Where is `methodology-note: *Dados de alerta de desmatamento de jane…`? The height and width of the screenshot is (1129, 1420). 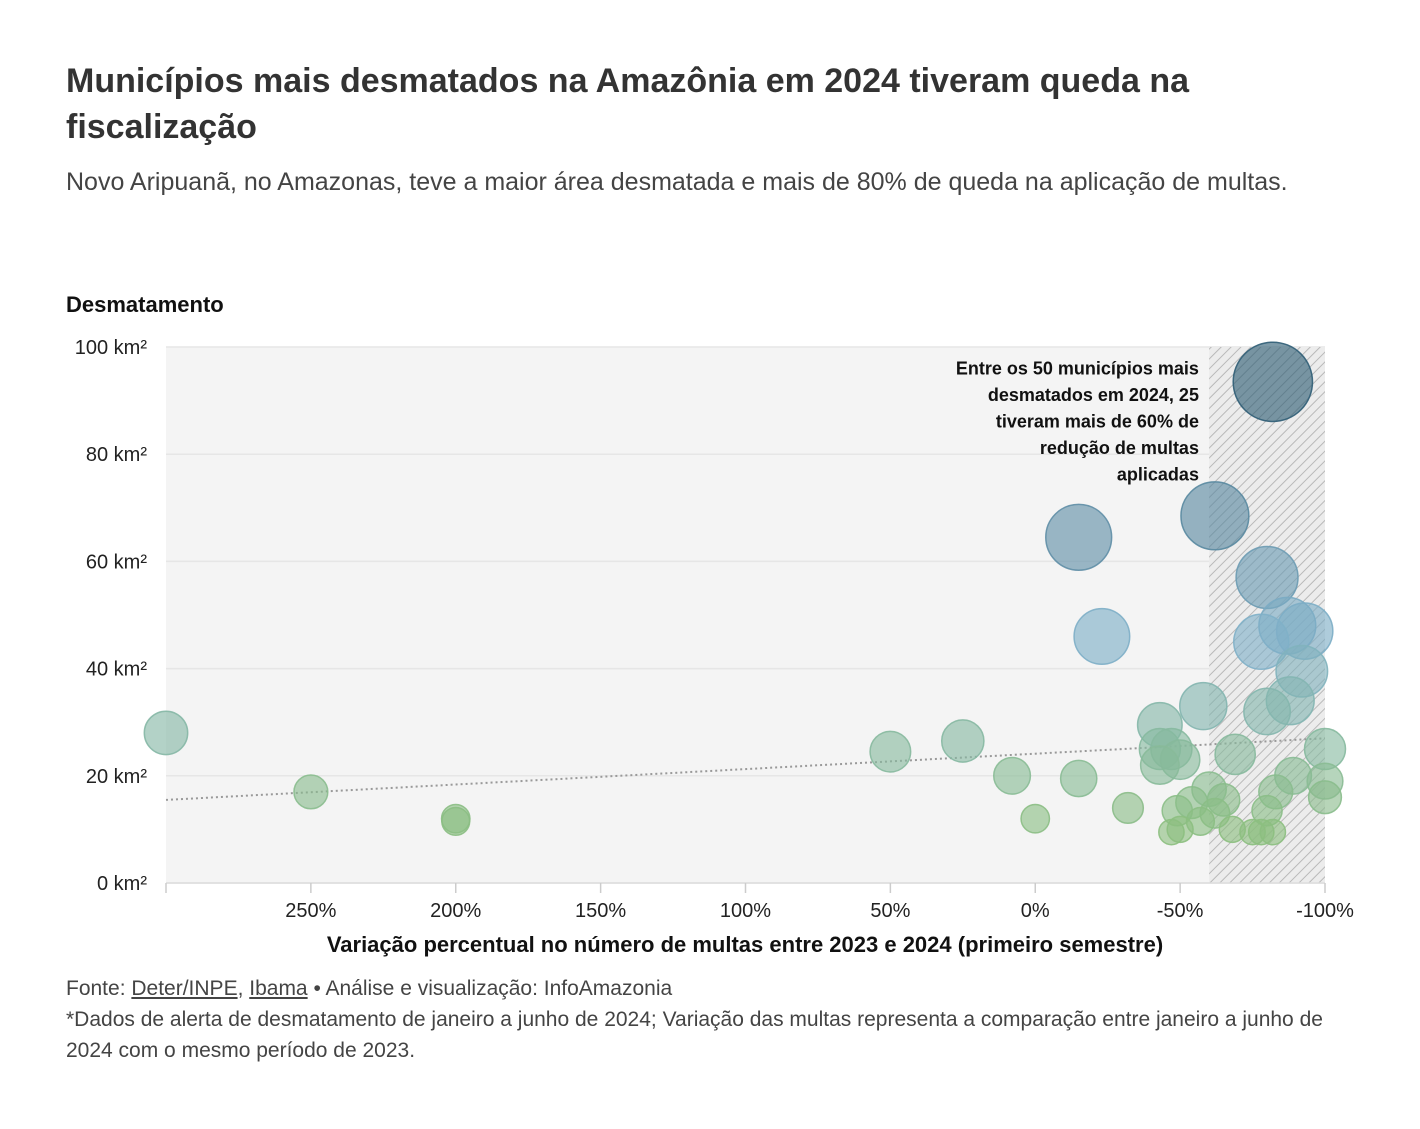 methodology-note: *Dados de alerta de desmatamento de jane… is located at coordinates (694, 1035).